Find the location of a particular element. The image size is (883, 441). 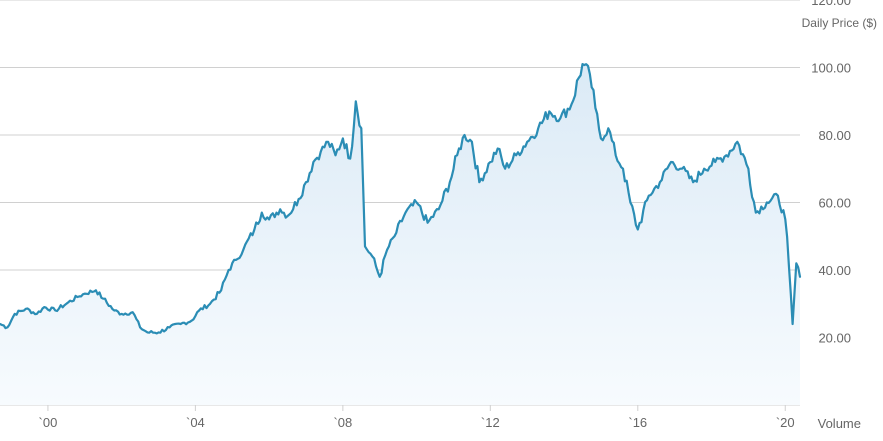

x-tick-label: `16 is located at coordinates (637, 422).